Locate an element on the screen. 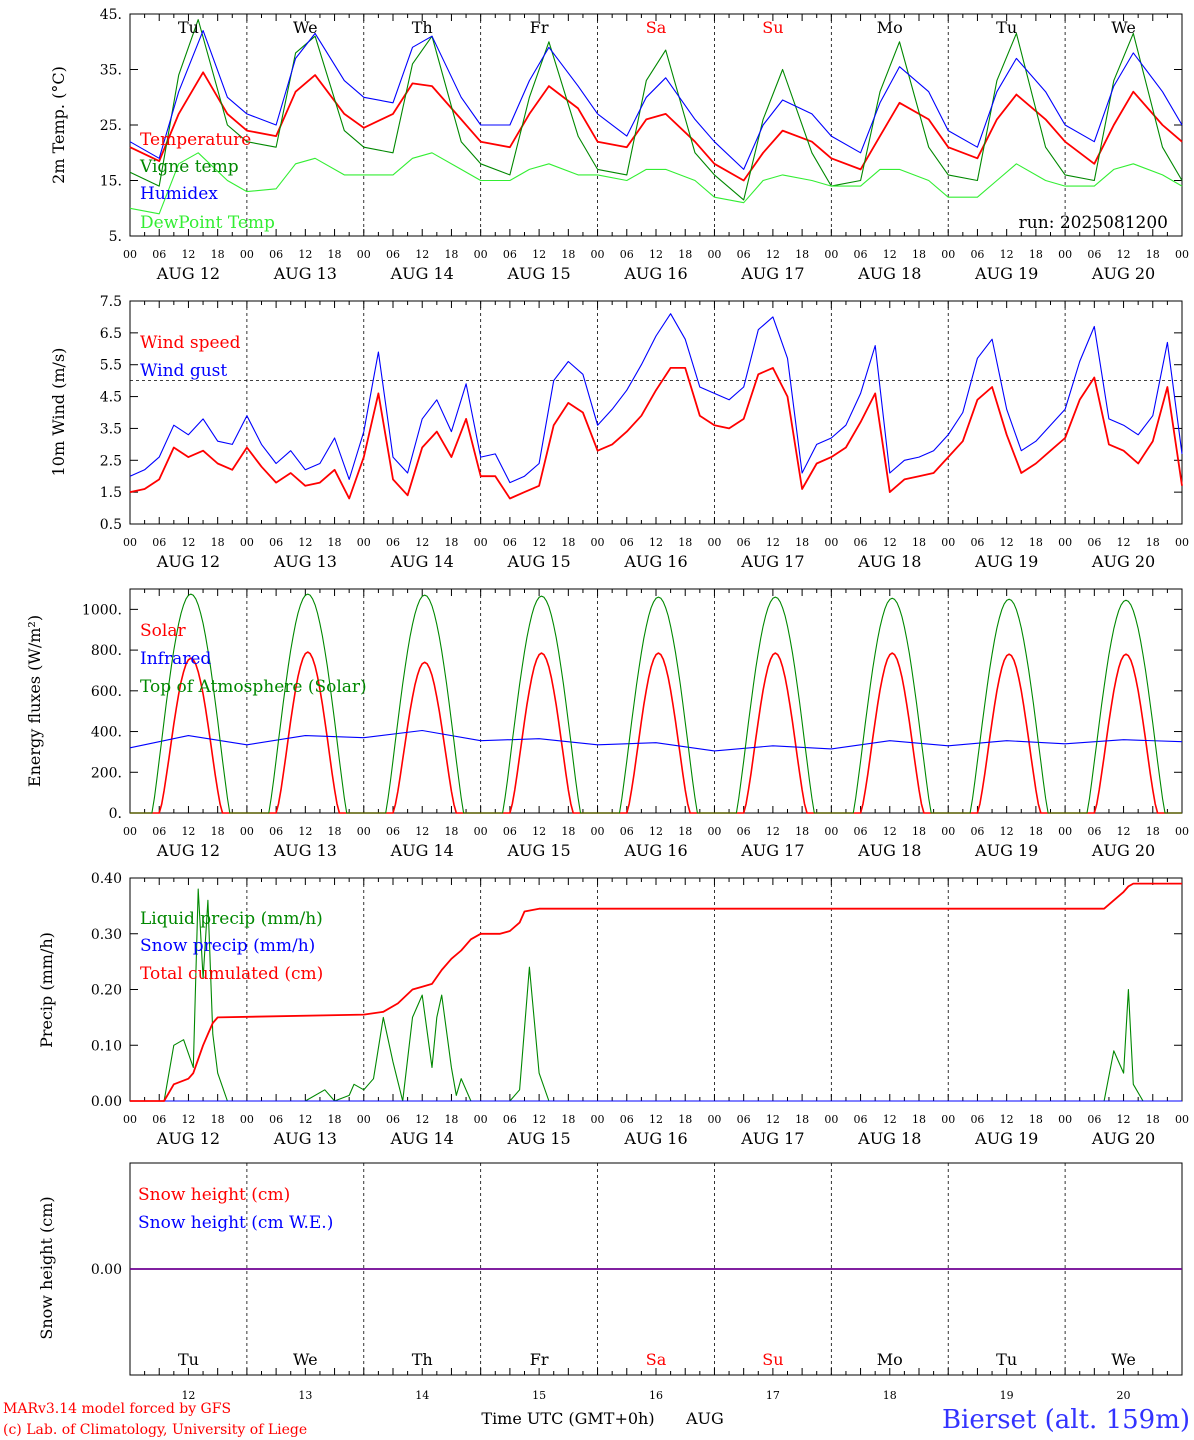 The height and width of the screenshot is (1440, 1194). y-tick-label: 1.5 is located at coordinates (111, 493).